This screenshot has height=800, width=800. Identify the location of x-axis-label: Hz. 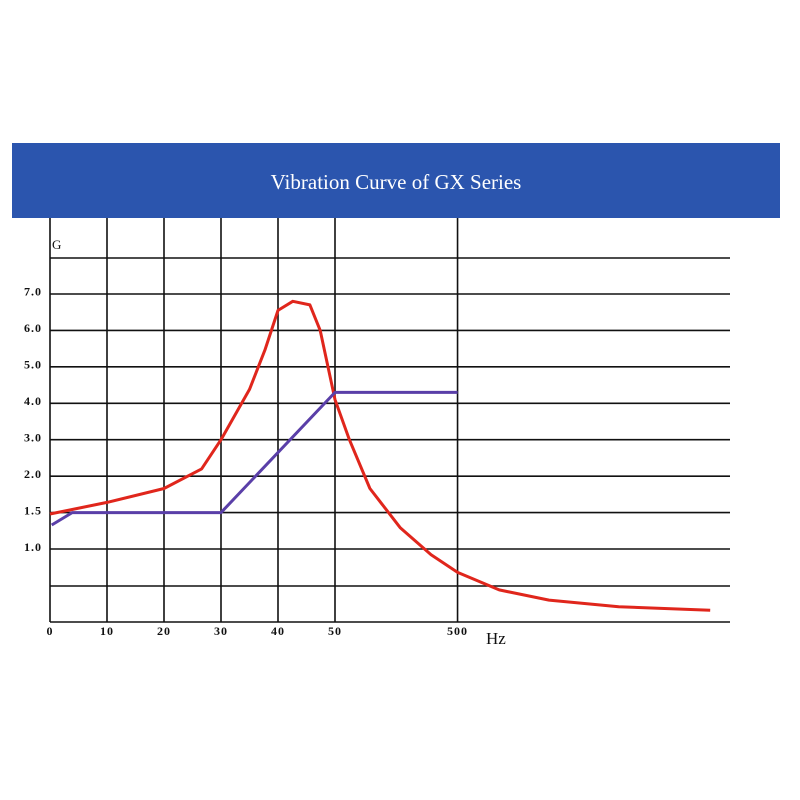
(496, 638).